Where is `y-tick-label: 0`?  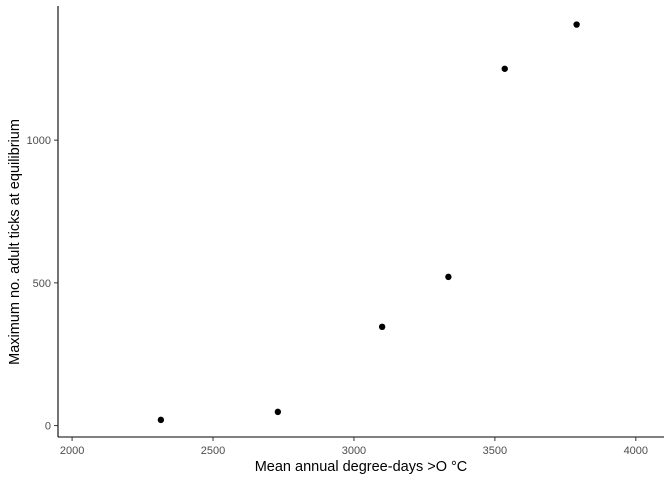
y-tick-label: 0 is located at coordinates (48, 427).